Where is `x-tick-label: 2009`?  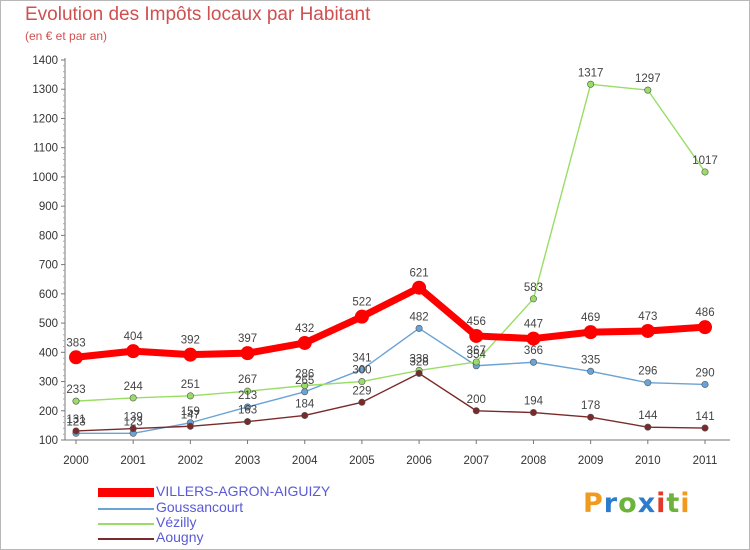
x-tick-label: 2009 is located at coordinates (591, 461).